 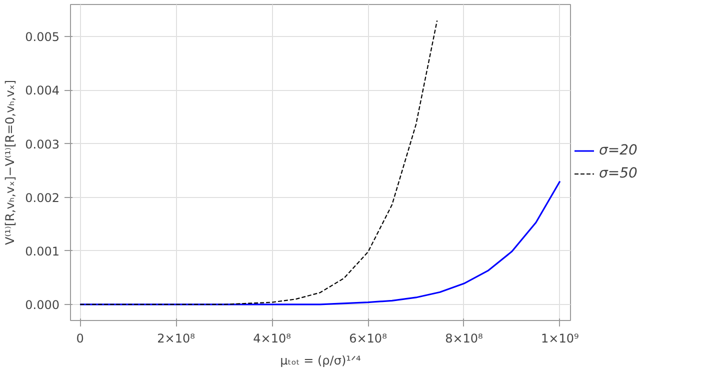 What do you see at coordinates (42, 144) in the screenshot?
I see `y-tick-label: 0.003` at bounding box center [42, 144].